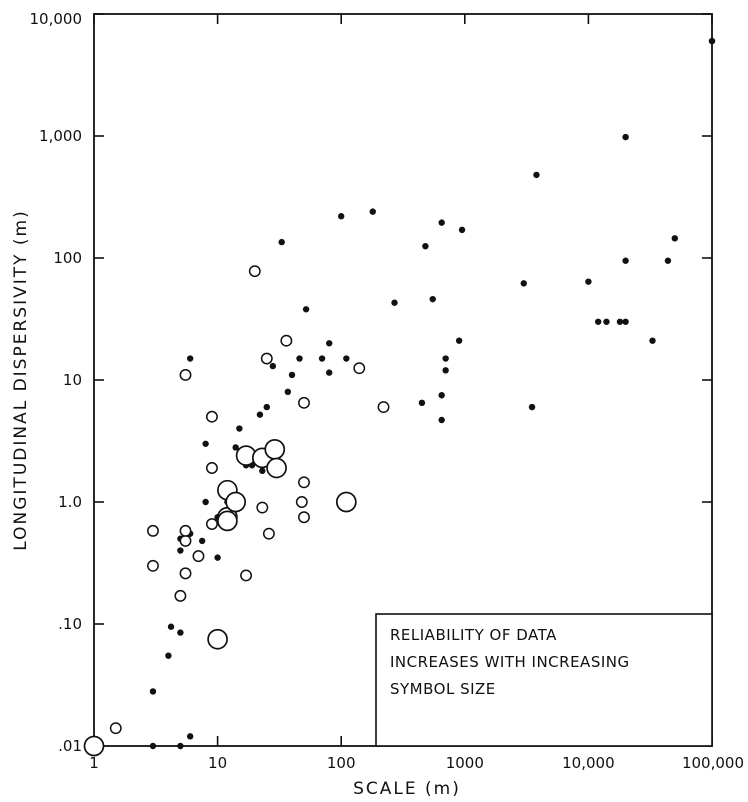 Image resolution: width=748 pixels, height=802 pixels. What do you see at coordinates (72, 380) in the screenshot?
I see `y-tick-label: 10` at bounding box center [72, 380].